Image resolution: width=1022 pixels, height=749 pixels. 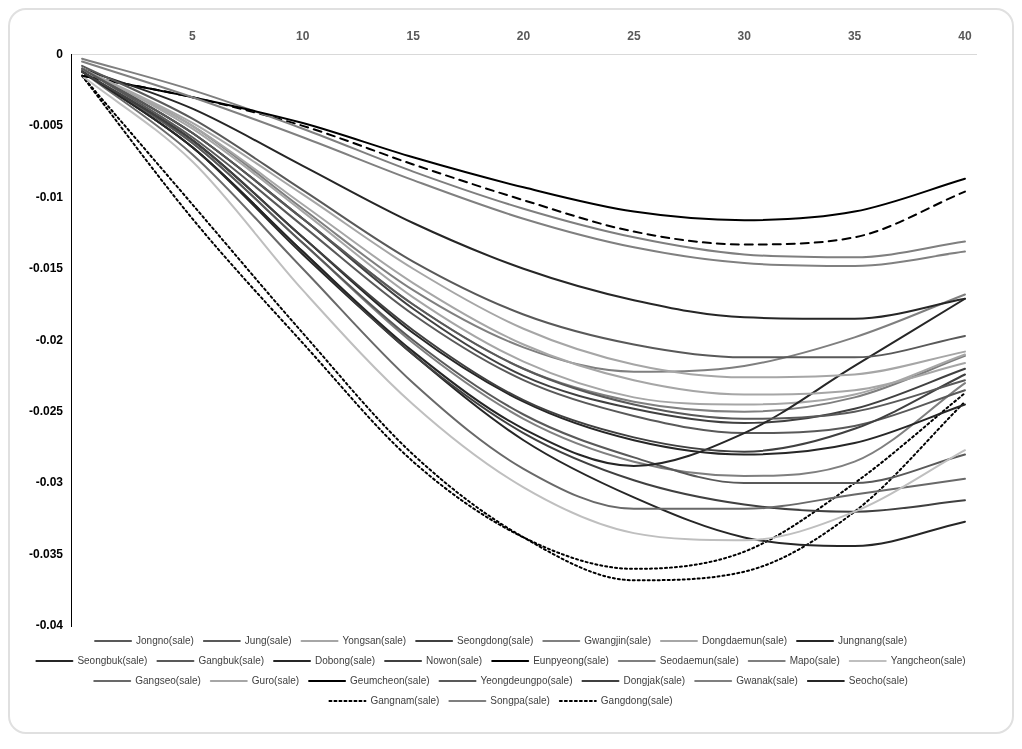 I want to click on legend-label: Geumcheon(sale), so click(x=390, y=680).